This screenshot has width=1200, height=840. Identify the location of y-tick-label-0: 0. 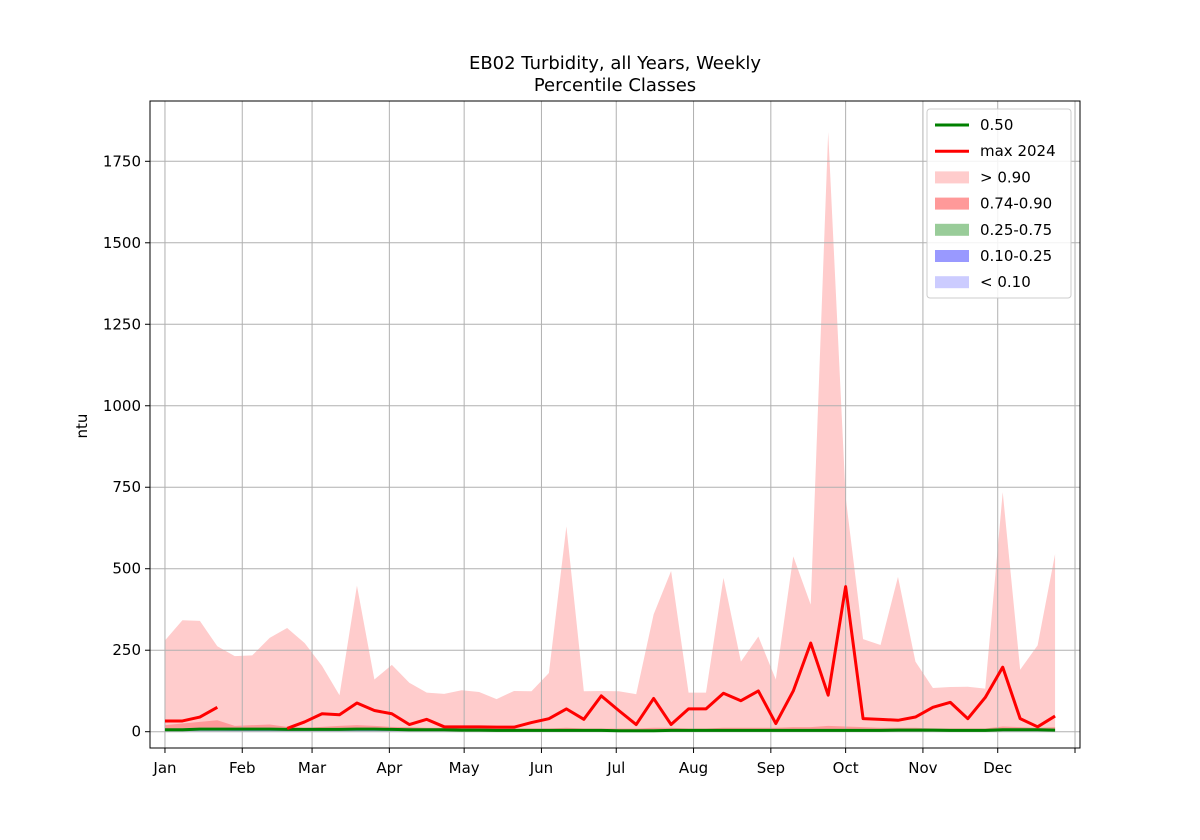
(136, 732).